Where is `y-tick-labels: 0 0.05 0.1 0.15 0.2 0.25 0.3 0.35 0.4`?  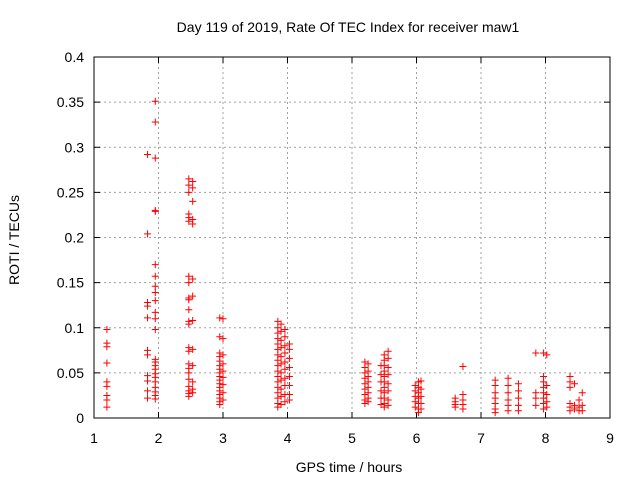 y-tick-labels: 0 0.05 0.1 0.15 0.2 0.25 0.3 0.35 0.4 is located at coordinates (70, 237).